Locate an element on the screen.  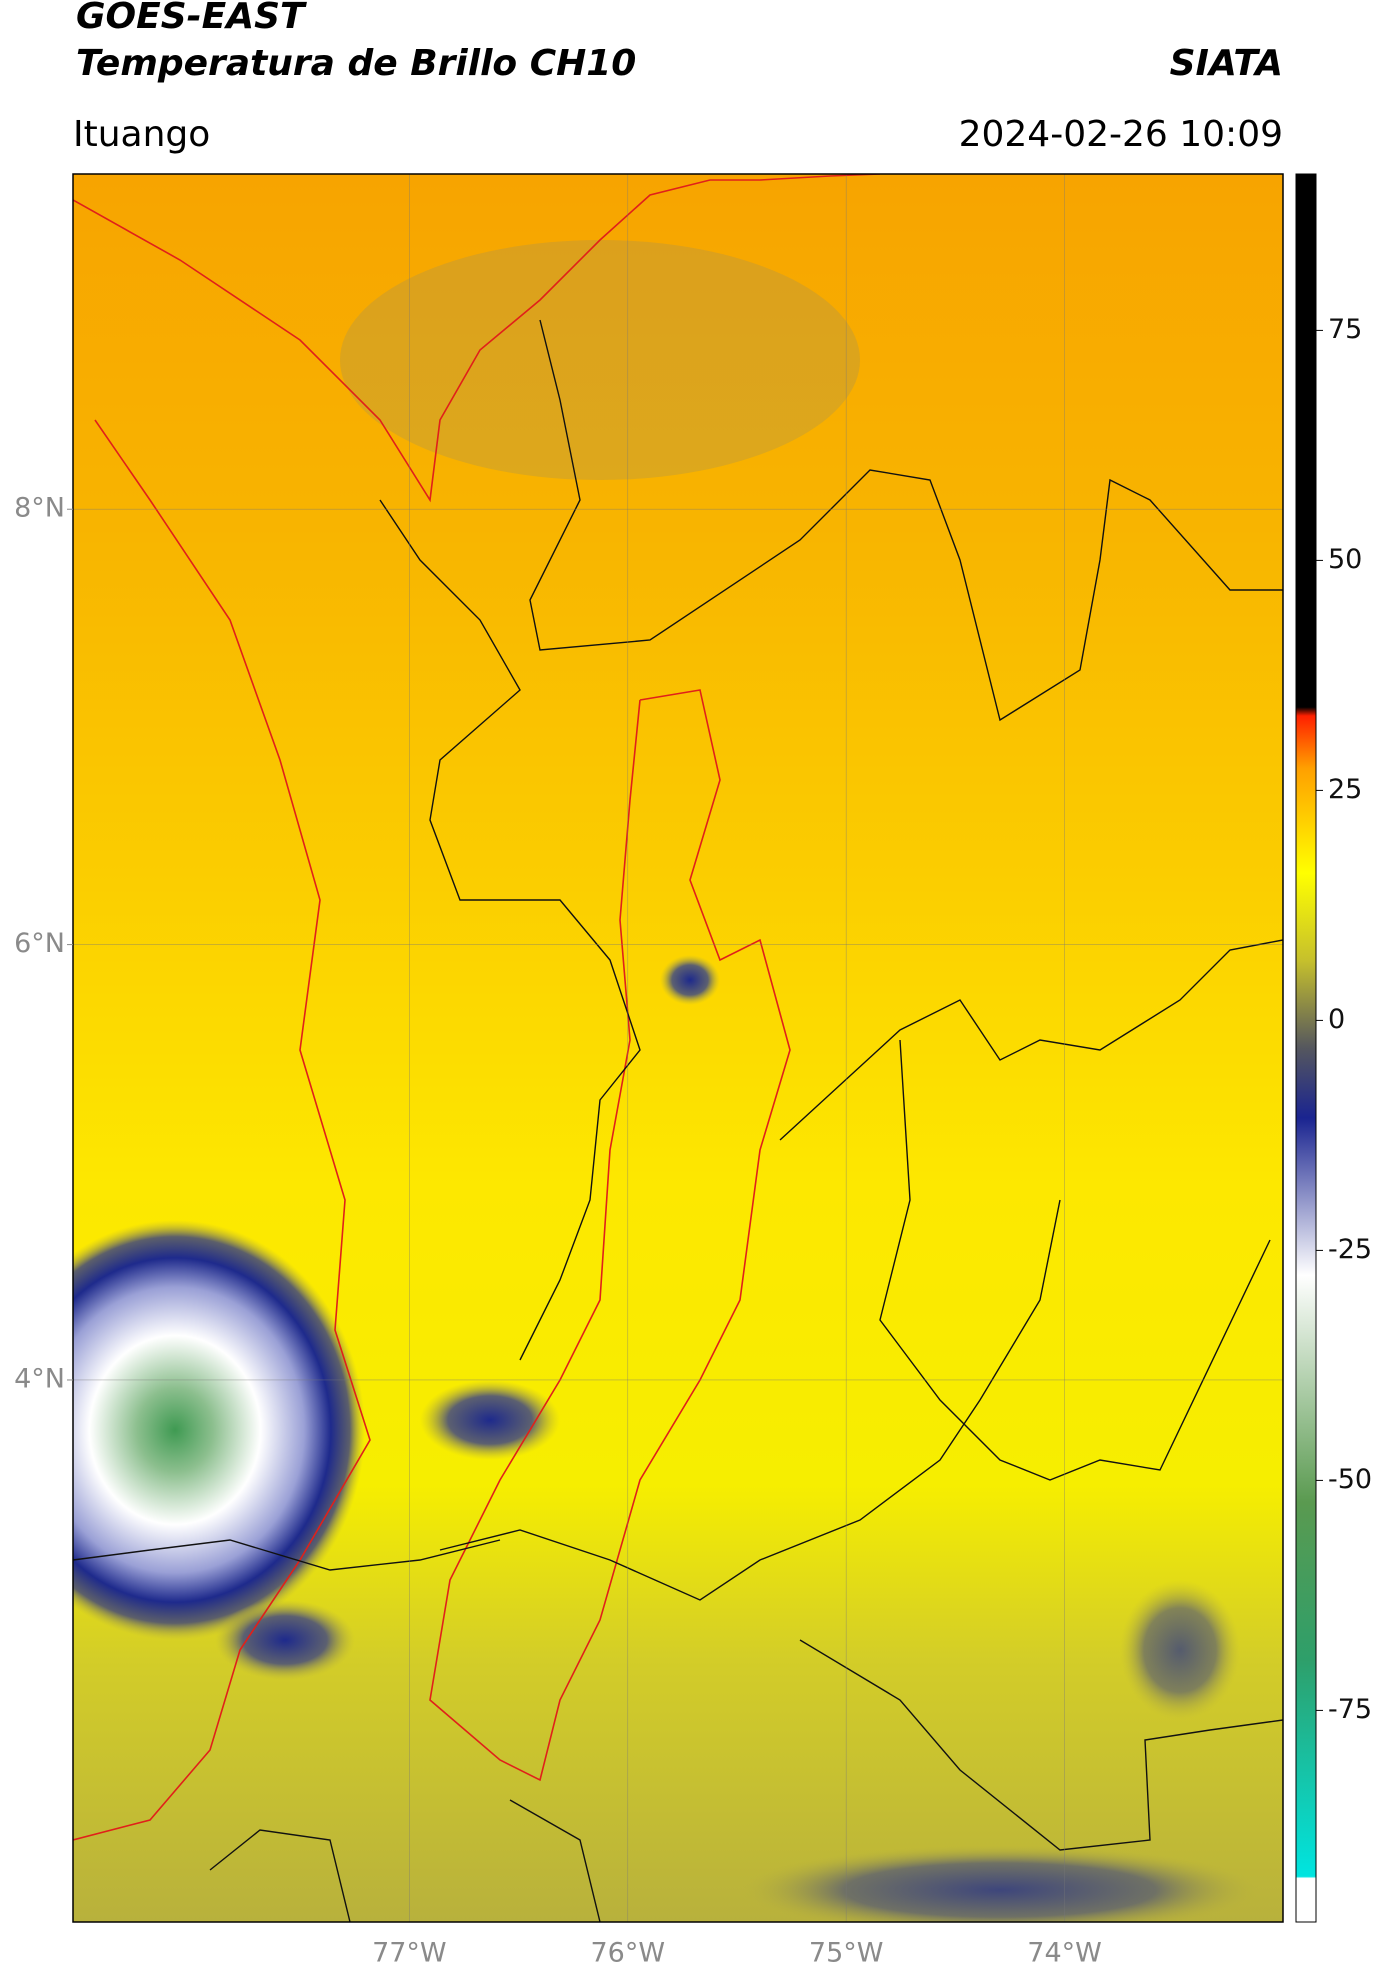
colorbar-tick-label: -25 is located at coordinates (1350, 1249).